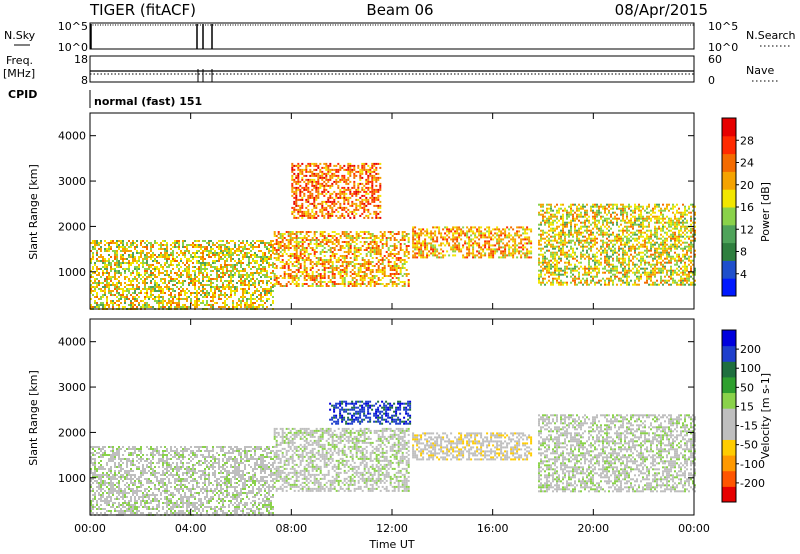  What do you see at coordinates (715, 59) in the screenshot?
I see `freq-right-tick-high: 60` at bounding box center [715, 59].